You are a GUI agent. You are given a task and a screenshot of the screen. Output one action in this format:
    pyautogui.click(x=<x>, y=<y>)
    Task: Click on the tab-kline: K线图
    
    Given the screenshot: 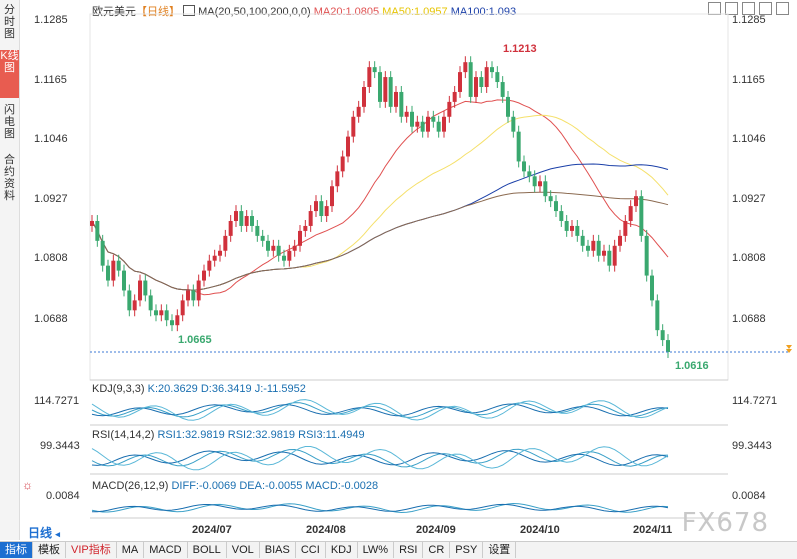 What is the action you would take?
    pyautogui.click(x=9, y=74)
    